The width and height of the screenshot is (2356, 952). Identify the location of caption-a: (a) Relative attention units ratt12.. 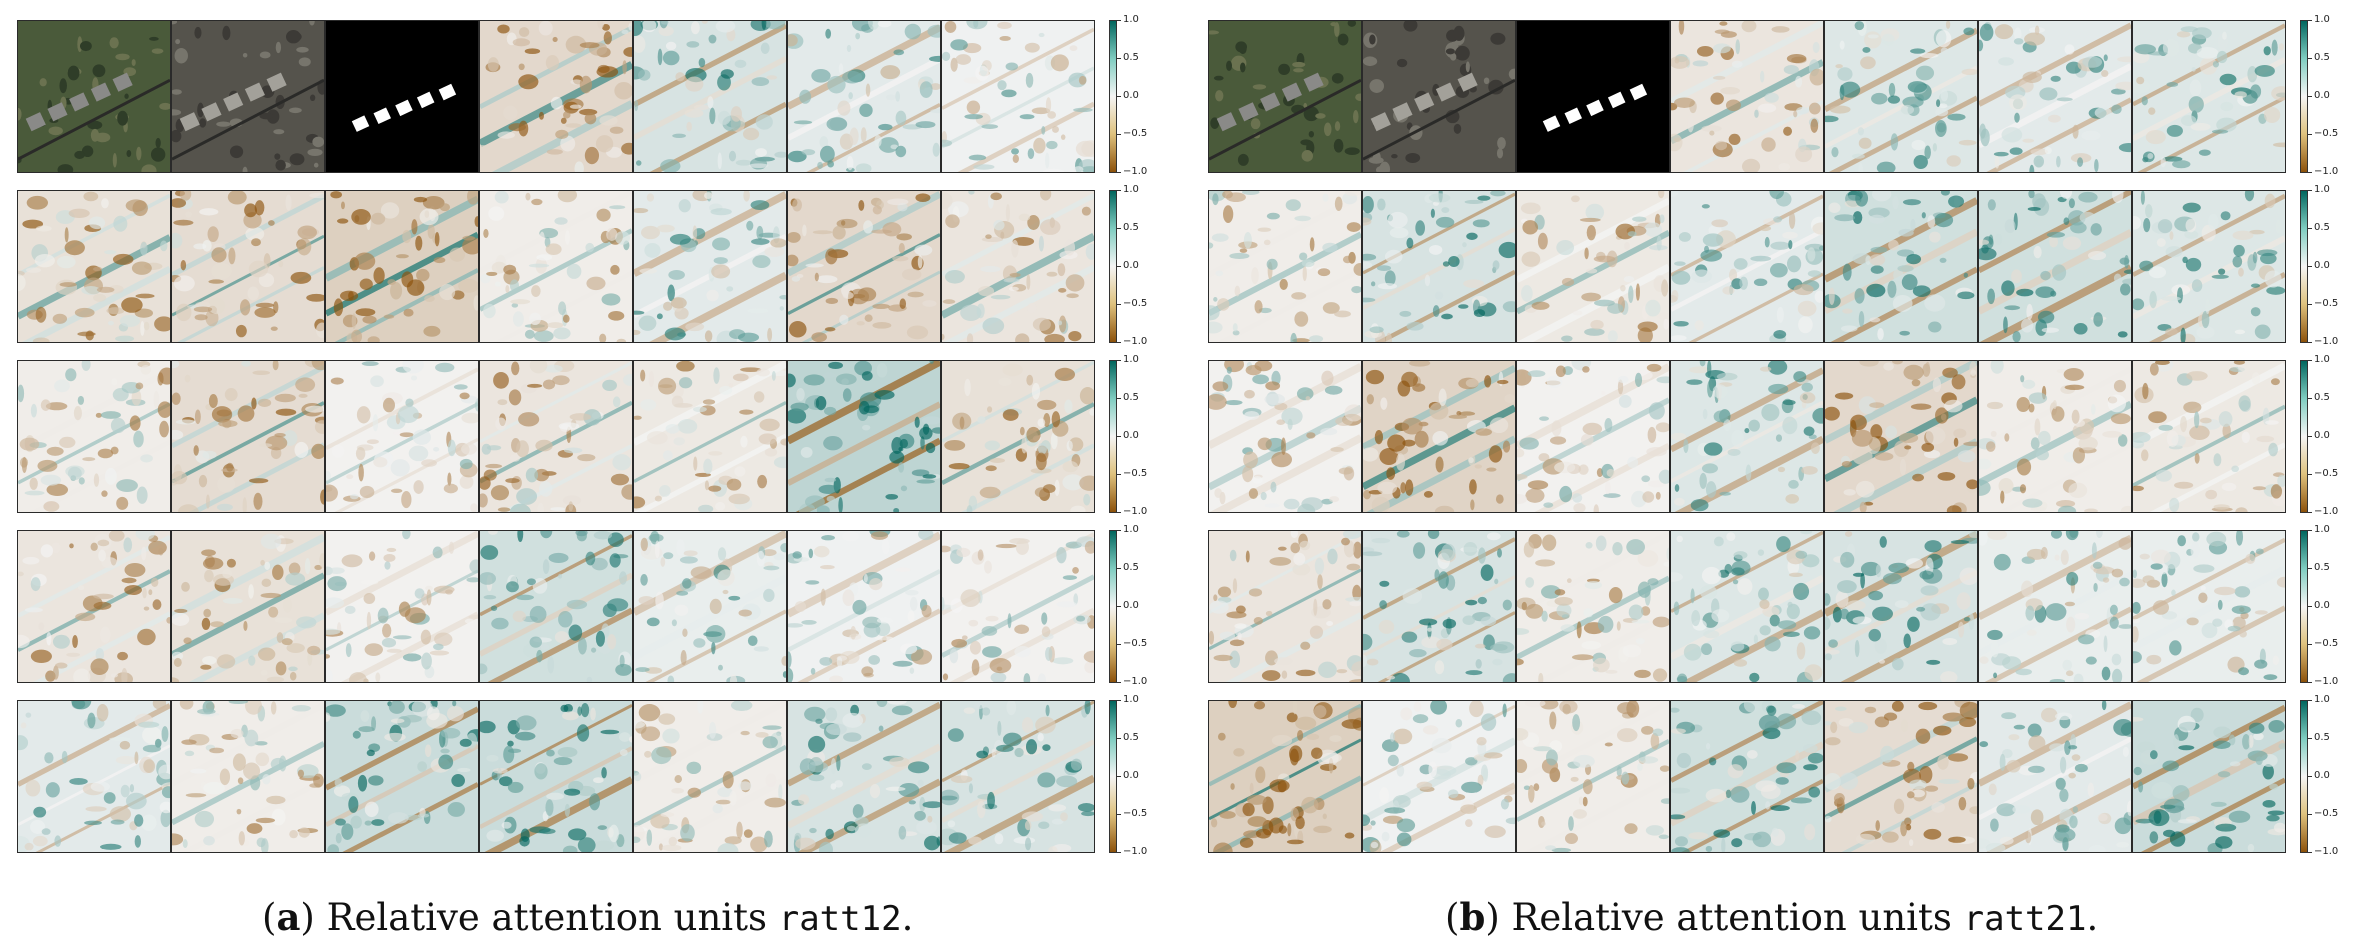
(588, 917).